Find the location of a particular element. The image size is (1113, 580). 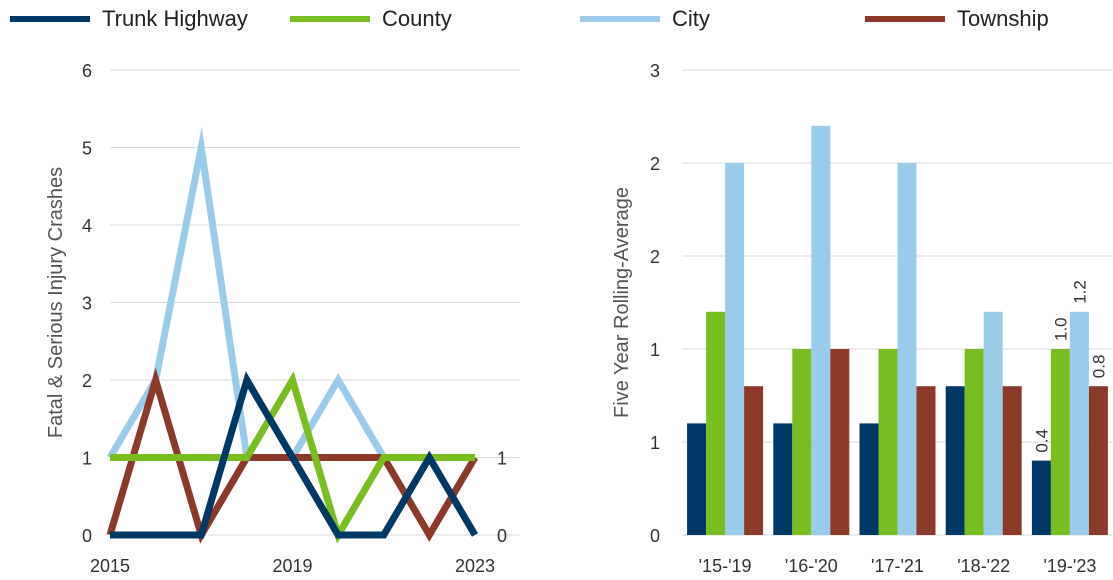

legend-item: Township is located at coordinates (957, 19).